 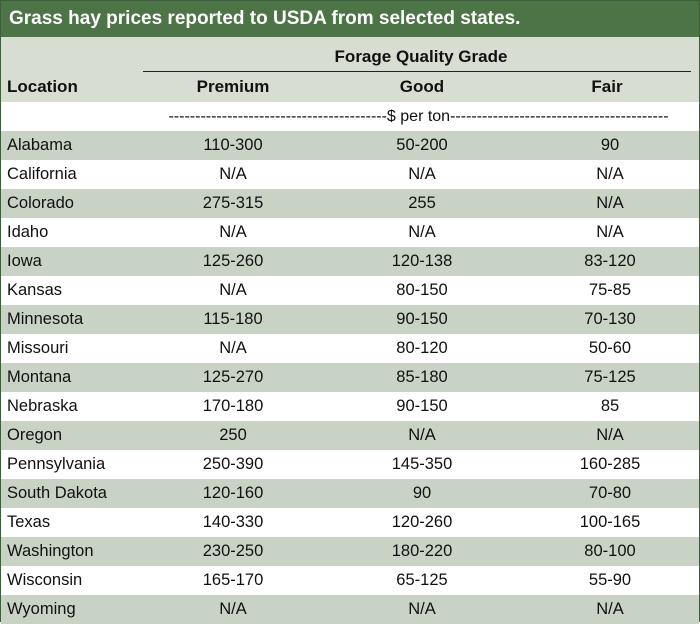 What do you see at coordinates (40, 145) in the screenshot?
I see `location-cell: Alabama` at bounding box center [40, 145].